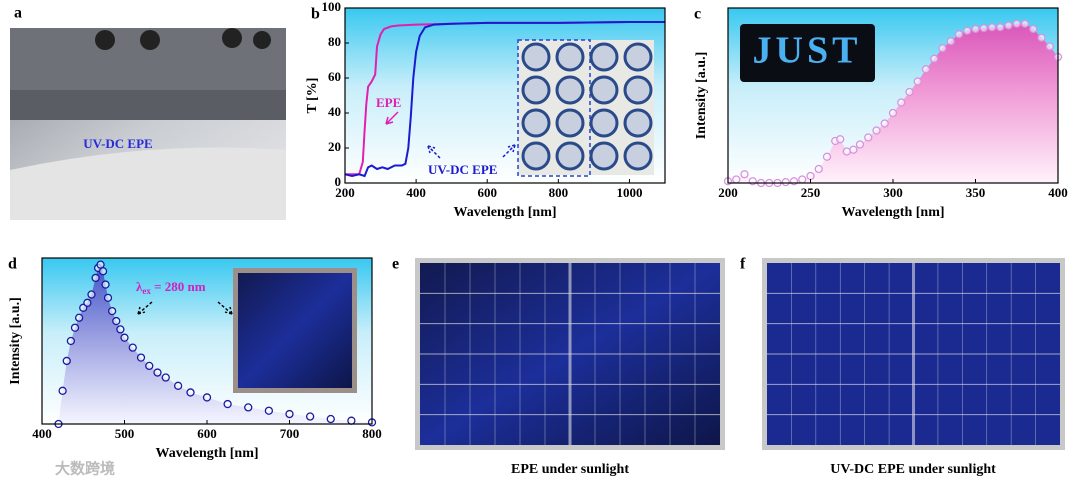 The image size is (1080, 490). I want to click on x-tick-label: 300, so click(893, 192).